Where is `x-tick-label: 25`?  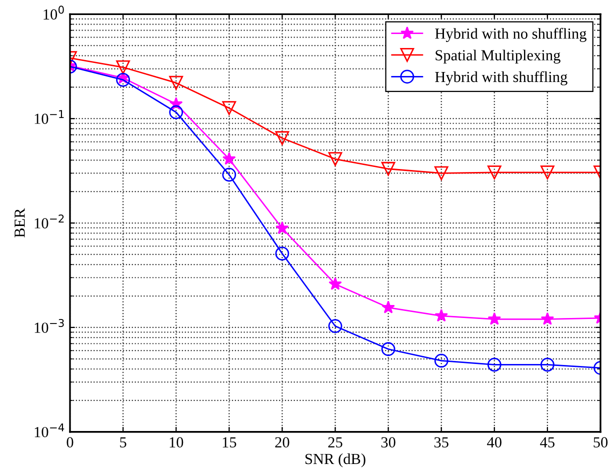
x-tick-label: 25 is located at coordinates (335, 442).